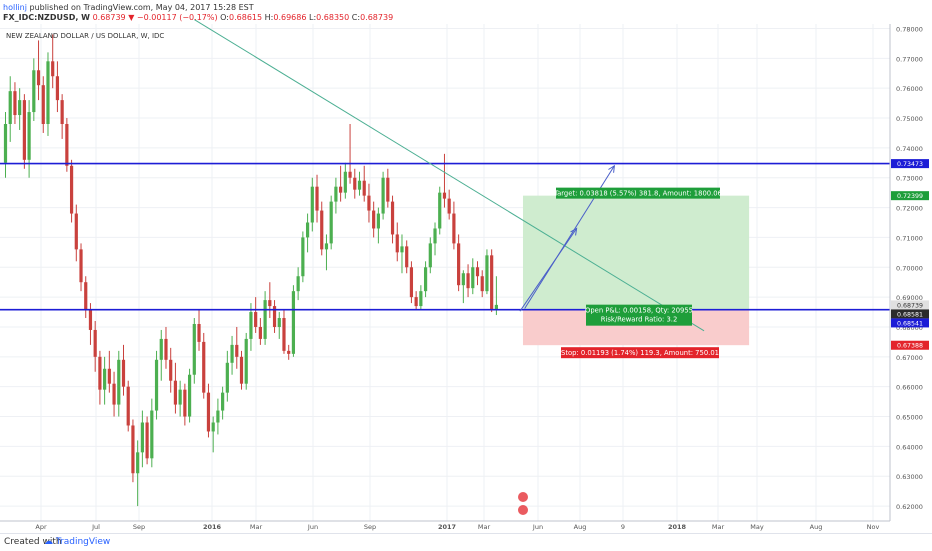 The image size is (932, 551). I want to click on stop-label-bg, so click(640, 353).